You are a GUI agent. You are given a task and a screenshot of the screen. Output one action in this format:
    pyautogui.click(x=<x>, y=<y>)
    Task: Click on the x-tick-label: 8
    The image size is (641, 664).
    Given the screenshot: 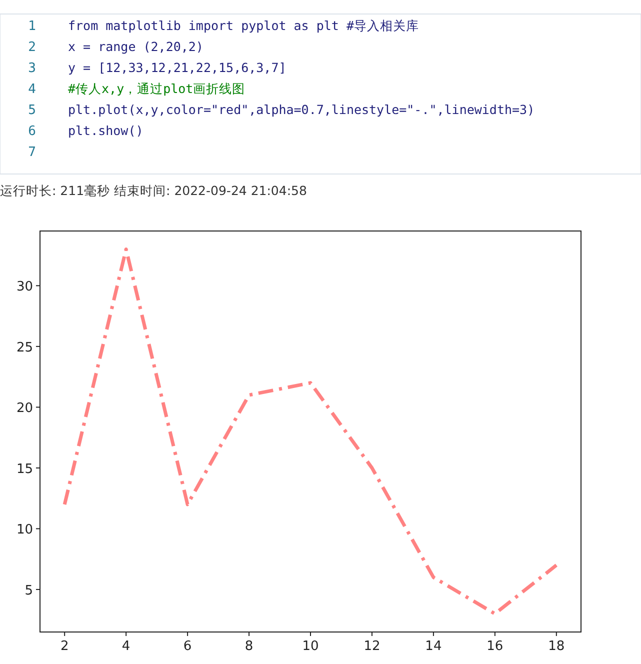 What is the action you would take?
    pyautogui.click(x=249, y=646)
    